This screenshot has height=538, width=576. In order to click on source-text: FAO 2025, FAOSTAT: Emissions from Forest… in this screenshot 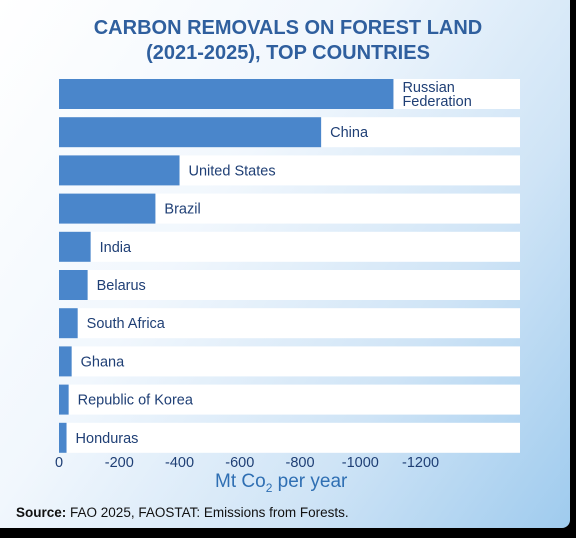, I will do `click(209, 512)`.